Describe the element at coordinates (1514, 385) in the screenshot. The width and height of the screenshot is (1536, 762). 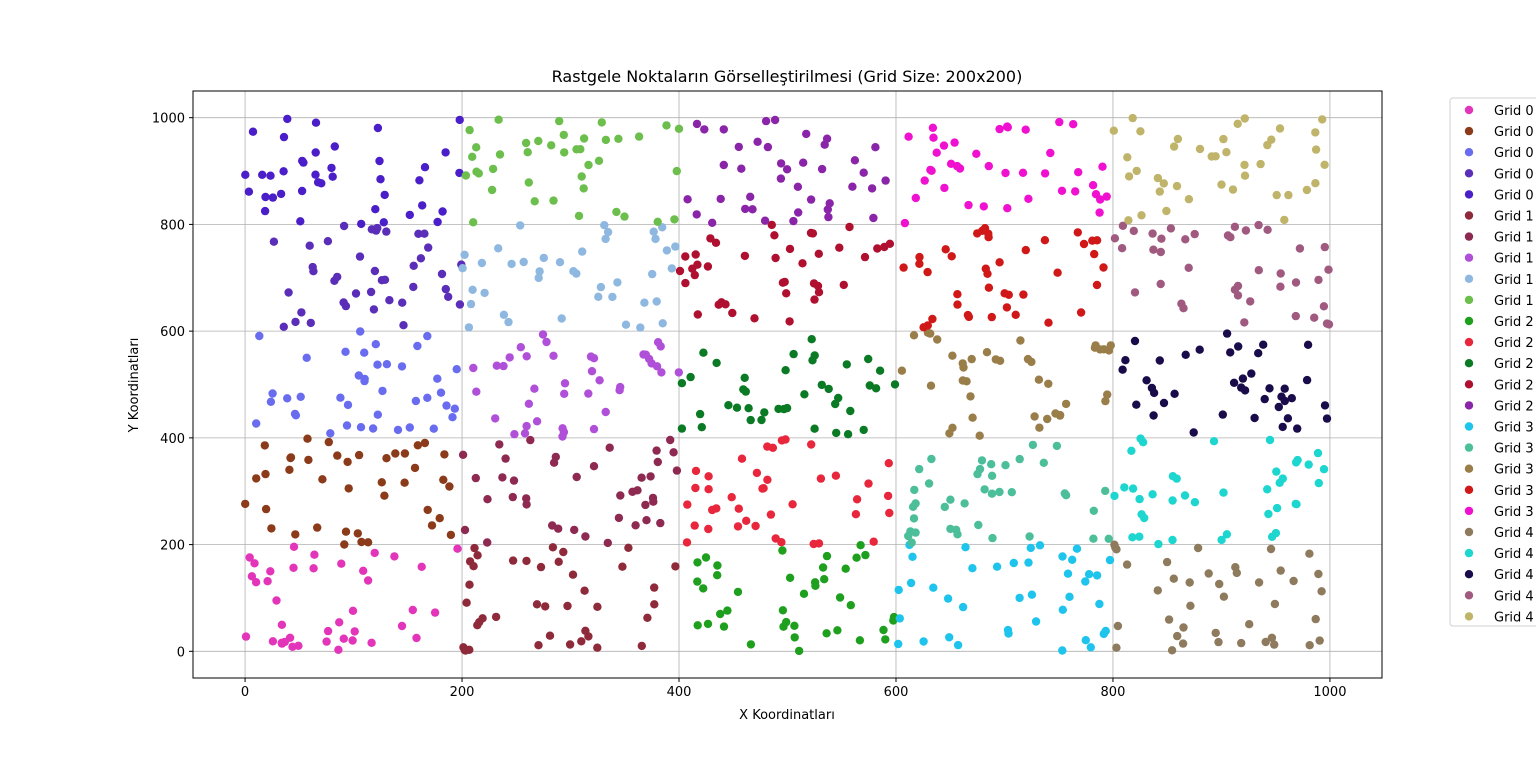
I see `legend-label: Grid 2` at that location.